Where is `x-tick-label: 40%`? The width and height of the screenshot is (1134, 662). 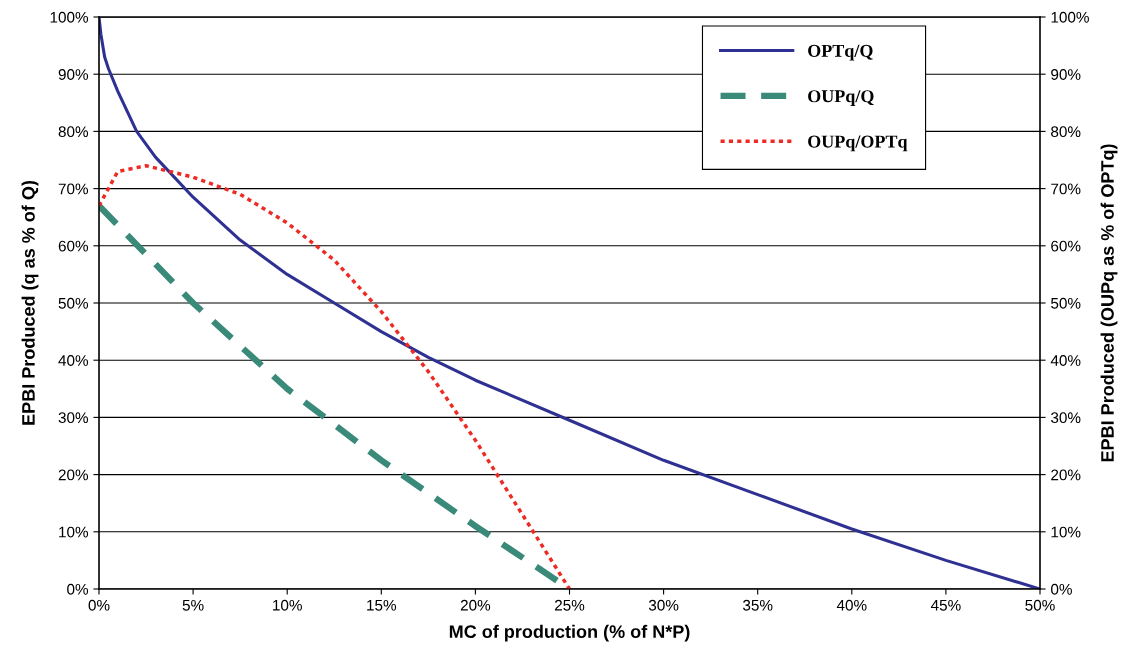
x-tick-label: 40% is located at coordinates (851, 605).